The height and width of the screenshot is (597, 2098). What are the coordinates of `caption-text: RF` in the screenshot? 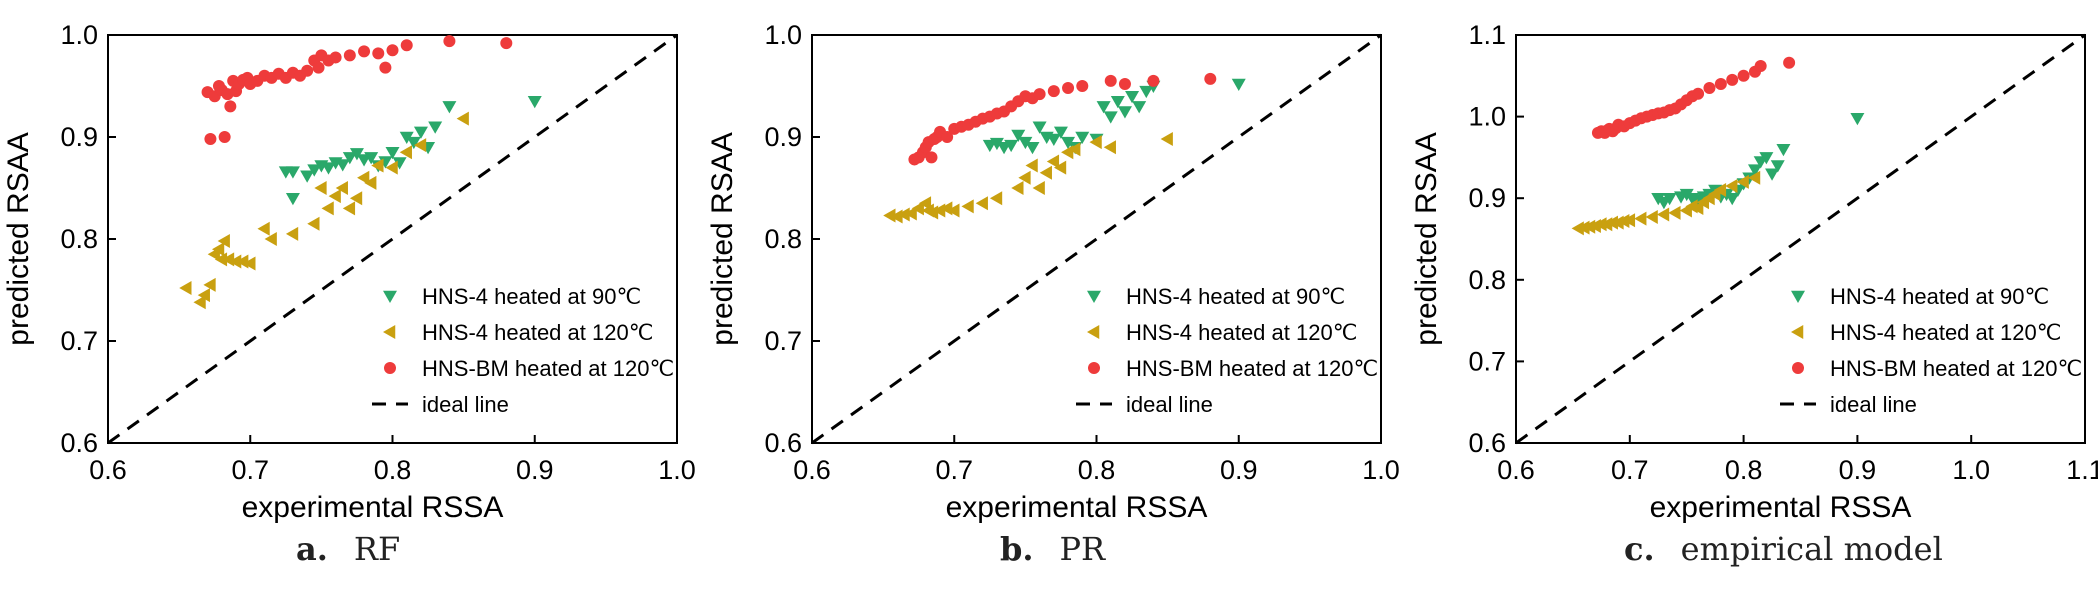 It's located at (377, 549).